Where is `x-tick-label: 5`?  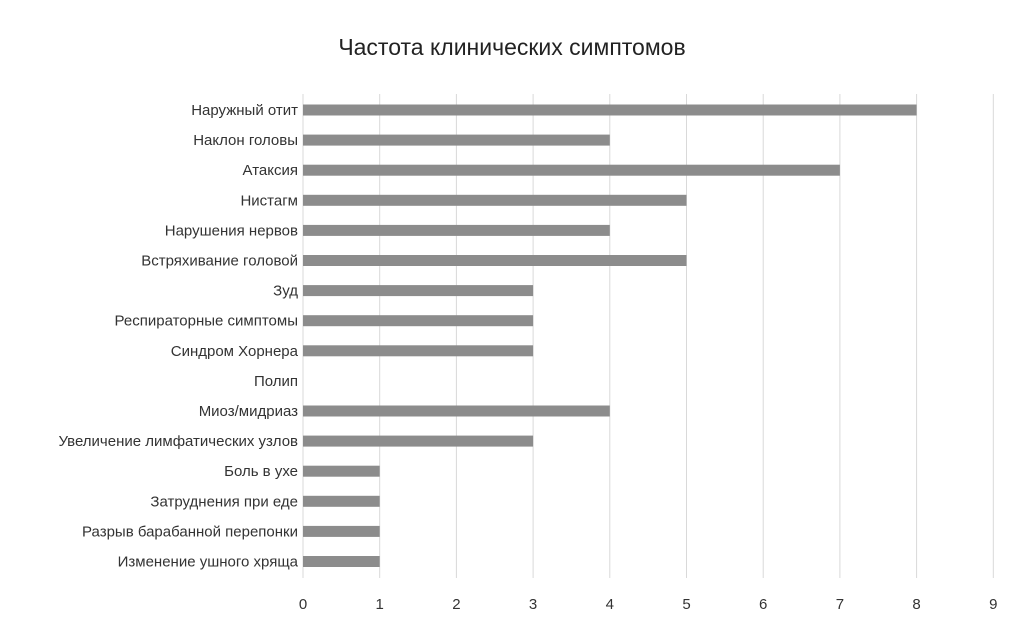
x-tick-label: 5 is located at coordinates (686, 604).